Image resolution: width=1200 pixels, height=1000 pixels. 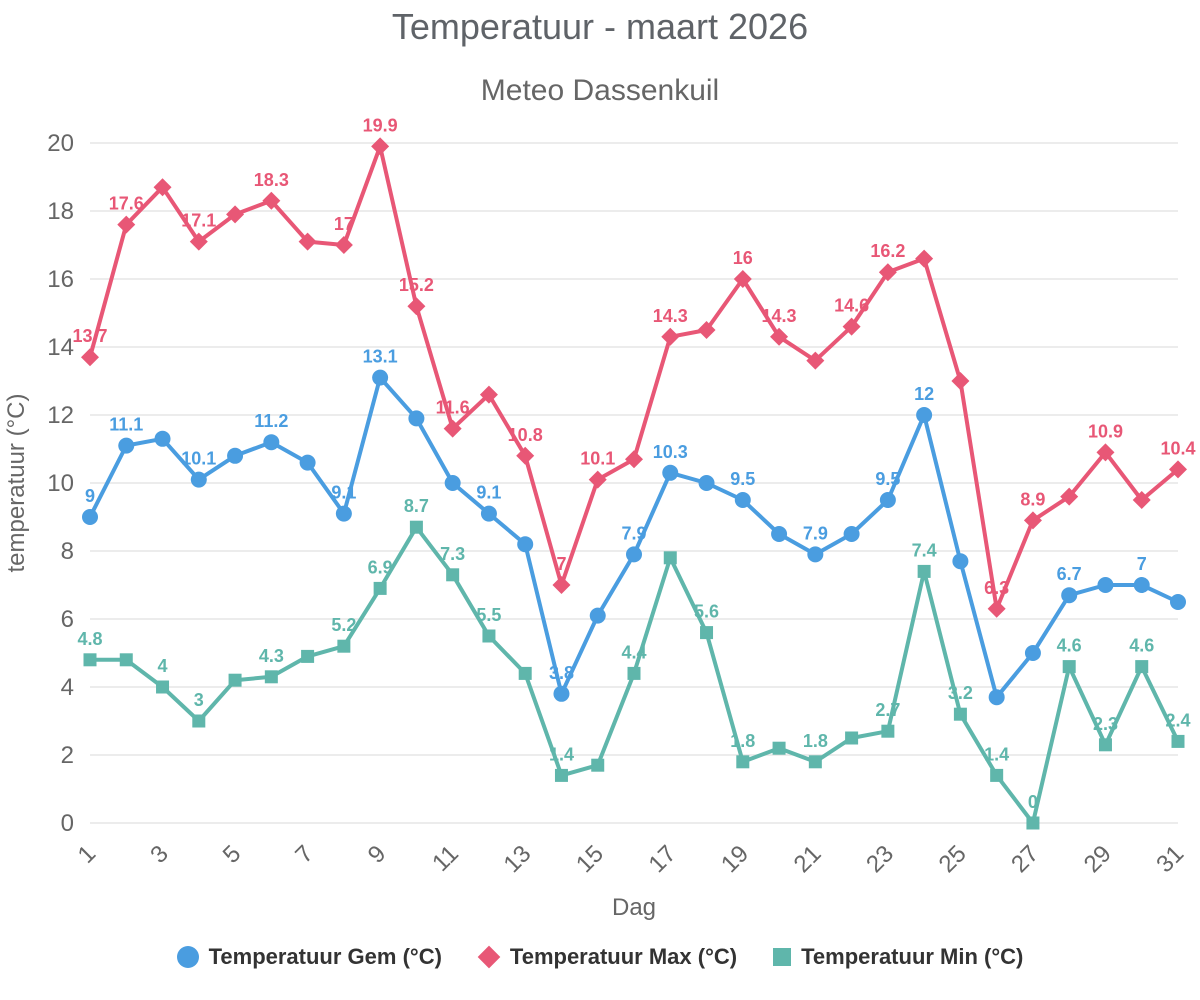 I want to click on legend-item-min: Temperatuur Min (°C), so click(x=898, y=957).